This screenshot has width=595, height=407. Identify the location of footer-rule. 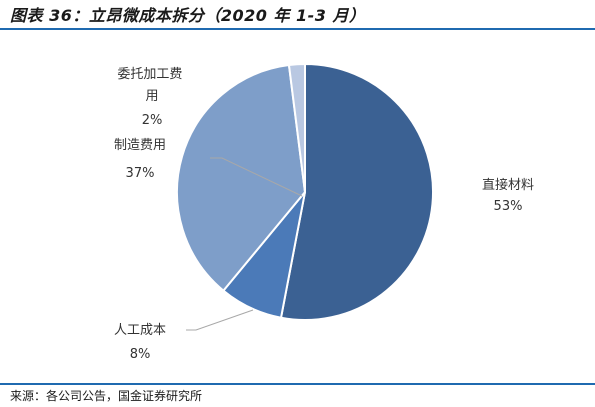
(297, 384).